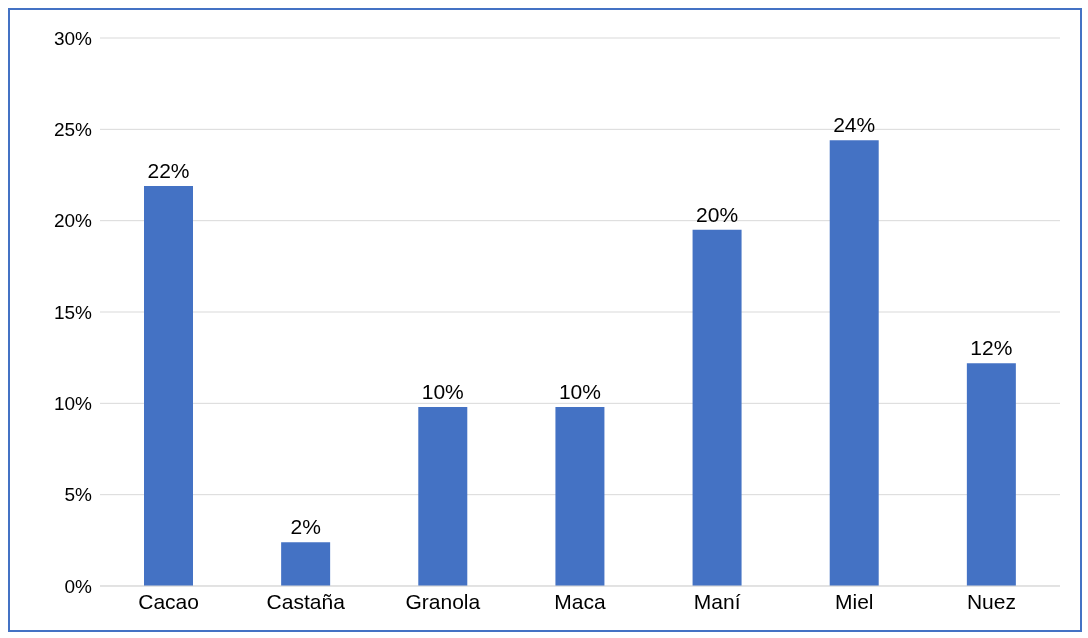 This screenshot has height=638, width=1088. Describe the element at coordinates (73, 130) in the screenshot. I see `y-tick-label: 25%` at that location.